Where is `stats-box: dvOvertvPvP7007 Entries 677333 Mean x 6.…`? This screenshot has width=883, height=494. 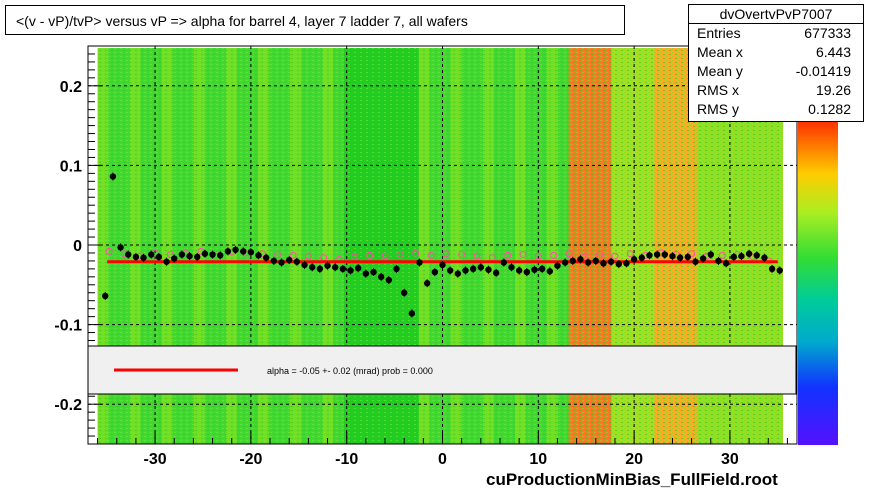
stats-box: dvOvertvPvP7007 Entries 677333 Mean x 6.… is located at coordinates (776, 63).